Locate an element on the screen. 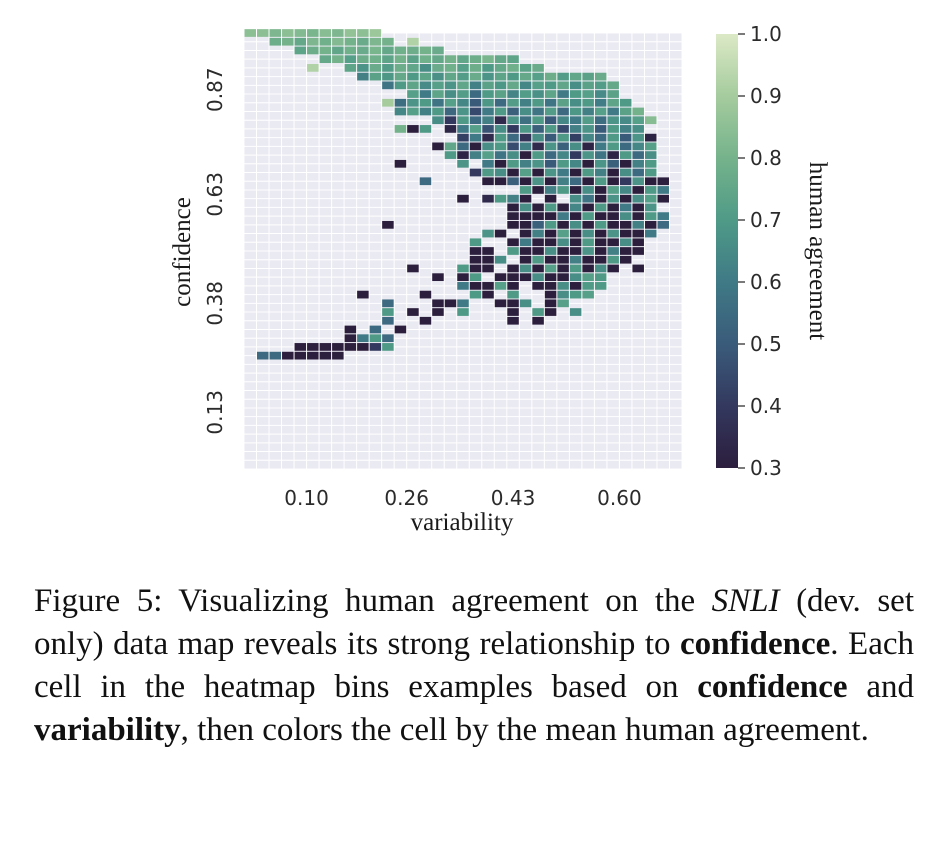  colorbar-tick-label: 0.6 is located at coordinates (766, 282).